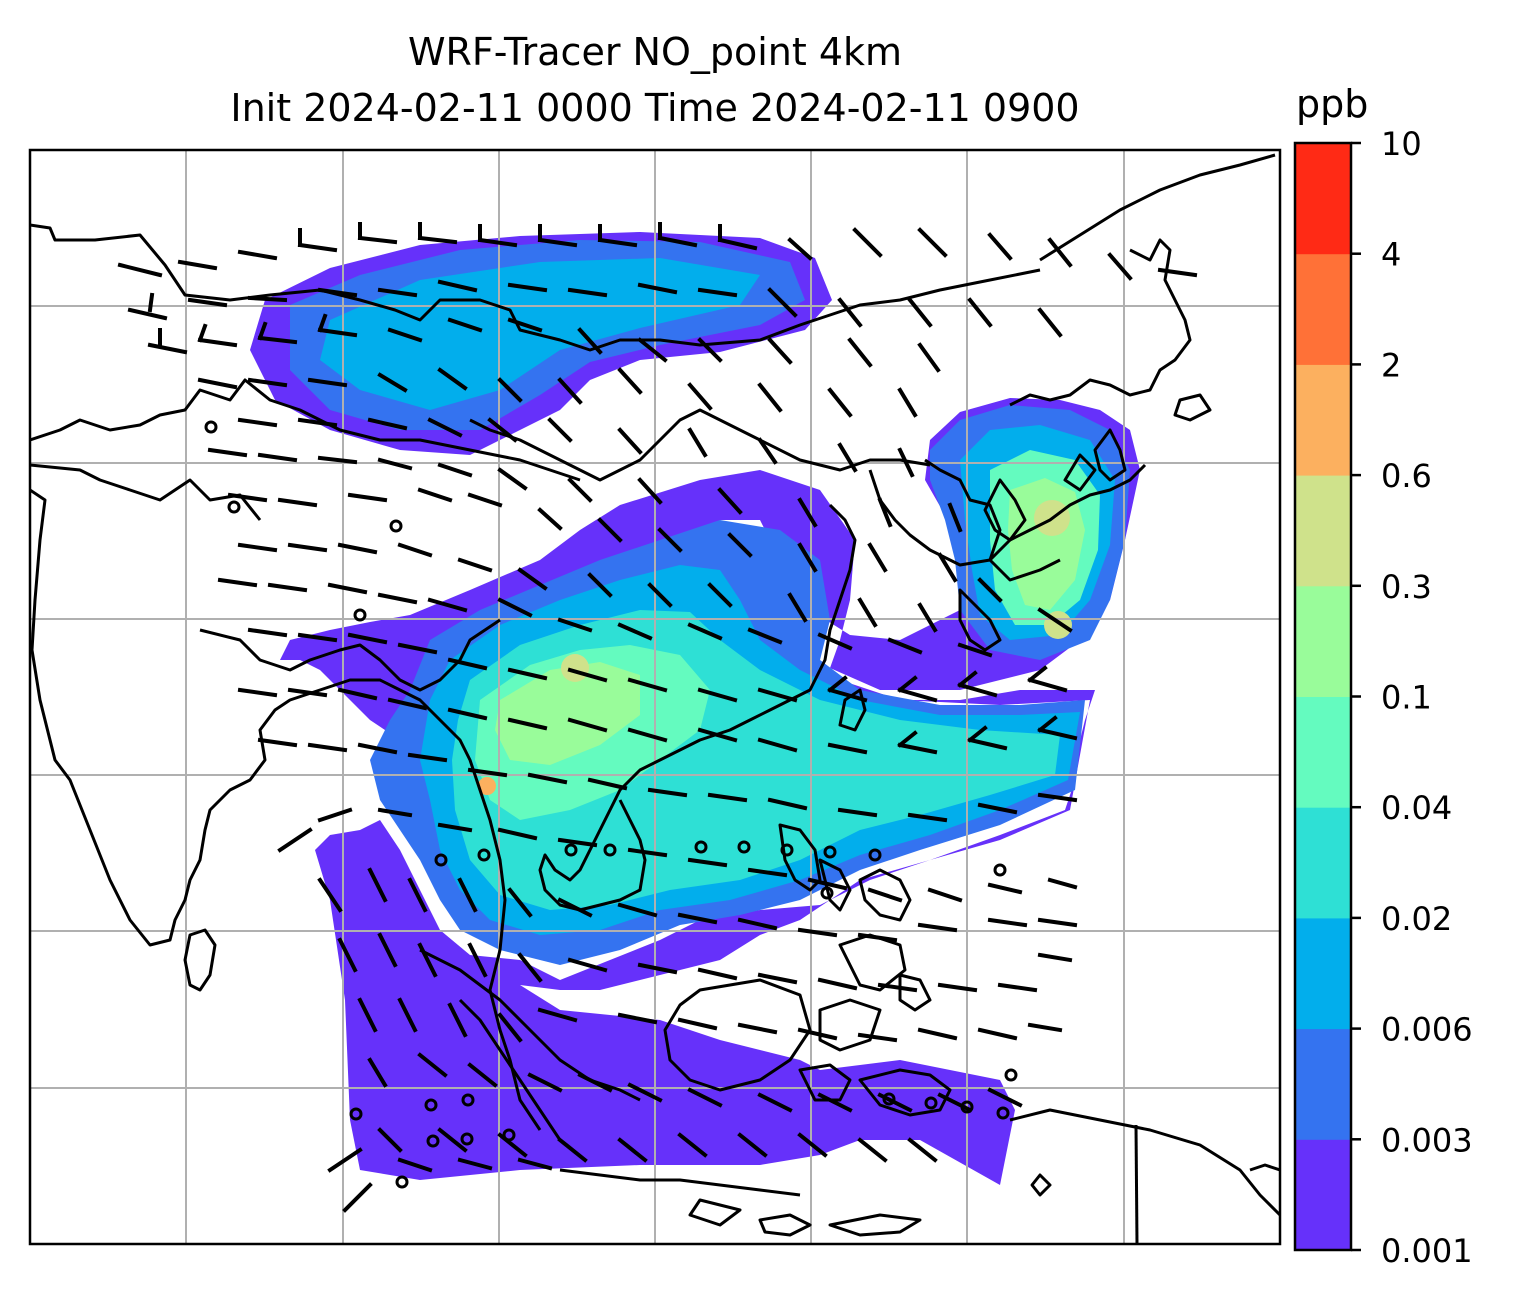  I want to click on colorbar-ticks: 0.001 0.003 0.006 0.02 0.04 0.1 0.3 0.6 2 4 10, so click(1412, 697).